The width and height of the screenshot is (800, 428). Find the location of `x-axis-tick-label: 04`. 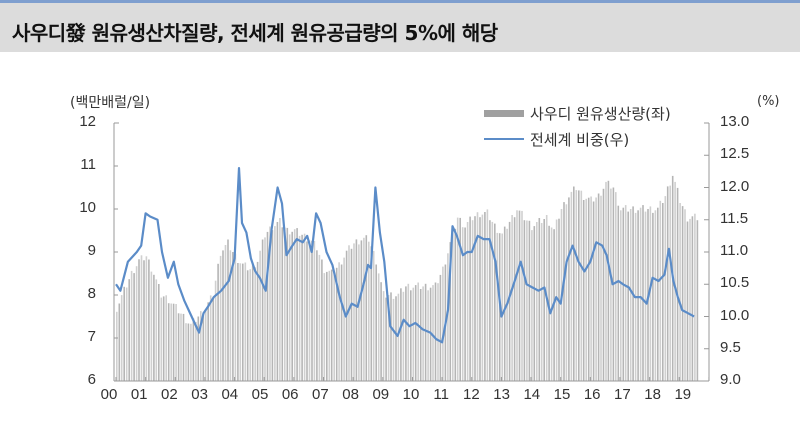

x-axis-tick-label: 04 is located at coordinates (230, 394).